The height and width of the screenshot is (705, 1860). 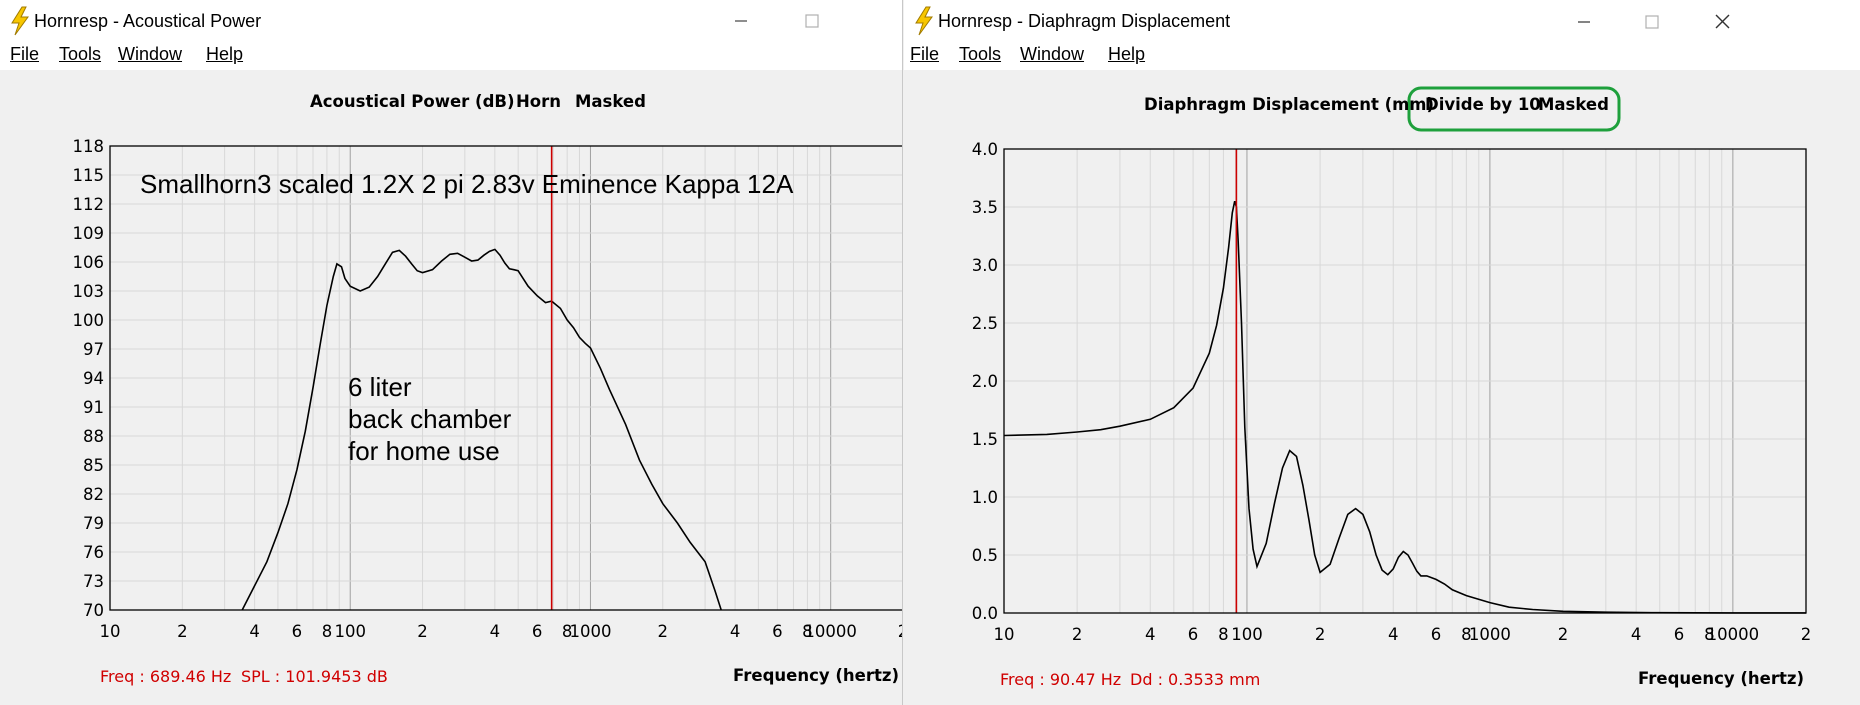 What do you see at coordinates (93, 436) in the screenshot?
I see `y-tick-label: 88` at bounding box center [93, 436].